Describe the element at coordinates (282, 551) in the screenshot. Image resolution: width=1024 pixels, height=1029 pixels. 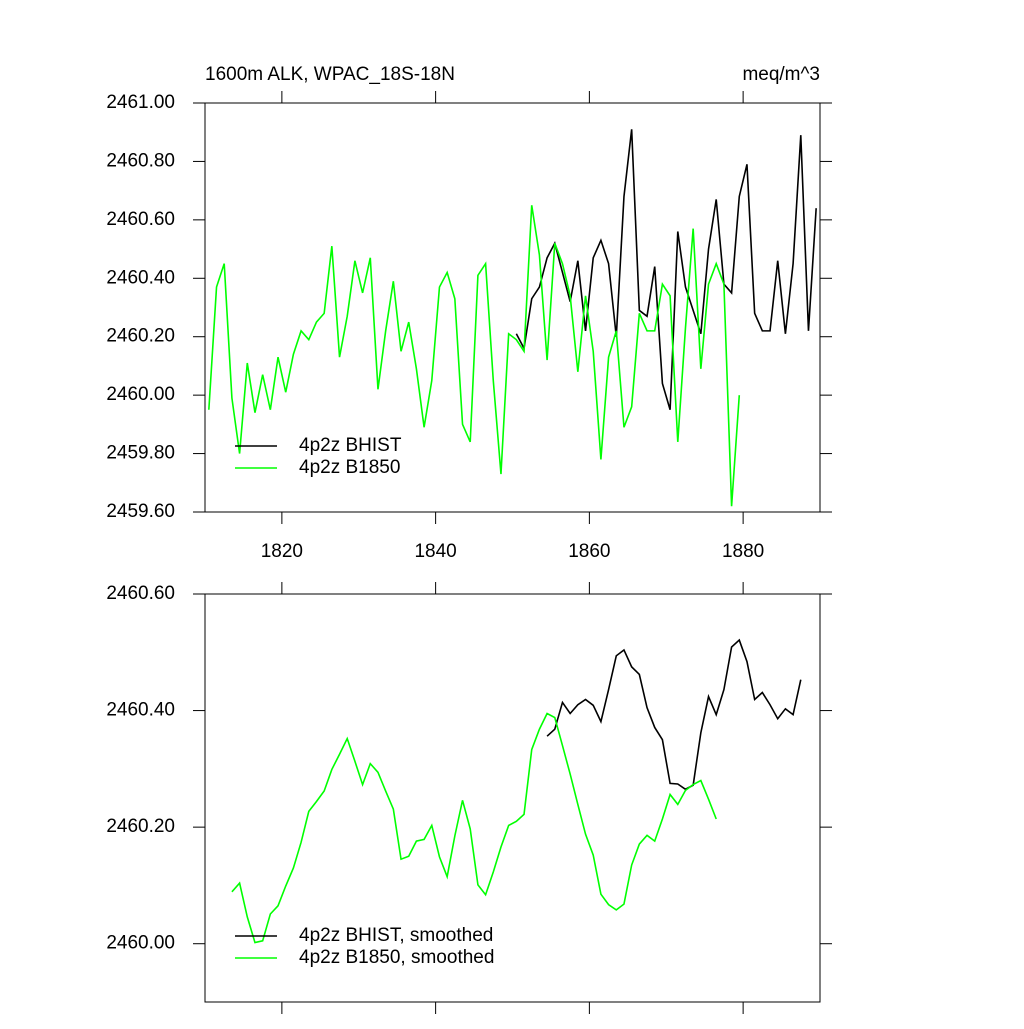
I see `x-tick-label: 1820` at that location.